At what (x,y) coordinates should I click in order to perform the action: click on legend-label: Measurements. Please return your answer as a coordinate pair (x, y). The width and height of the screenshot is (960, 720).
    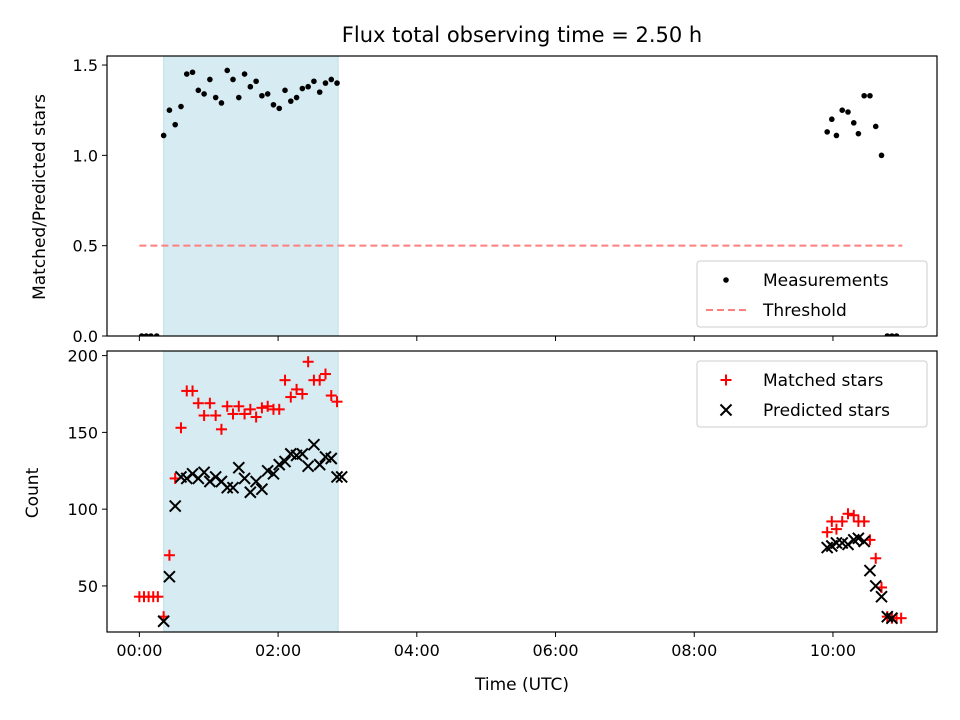
    Looking at the image, I should click on (826, 281).